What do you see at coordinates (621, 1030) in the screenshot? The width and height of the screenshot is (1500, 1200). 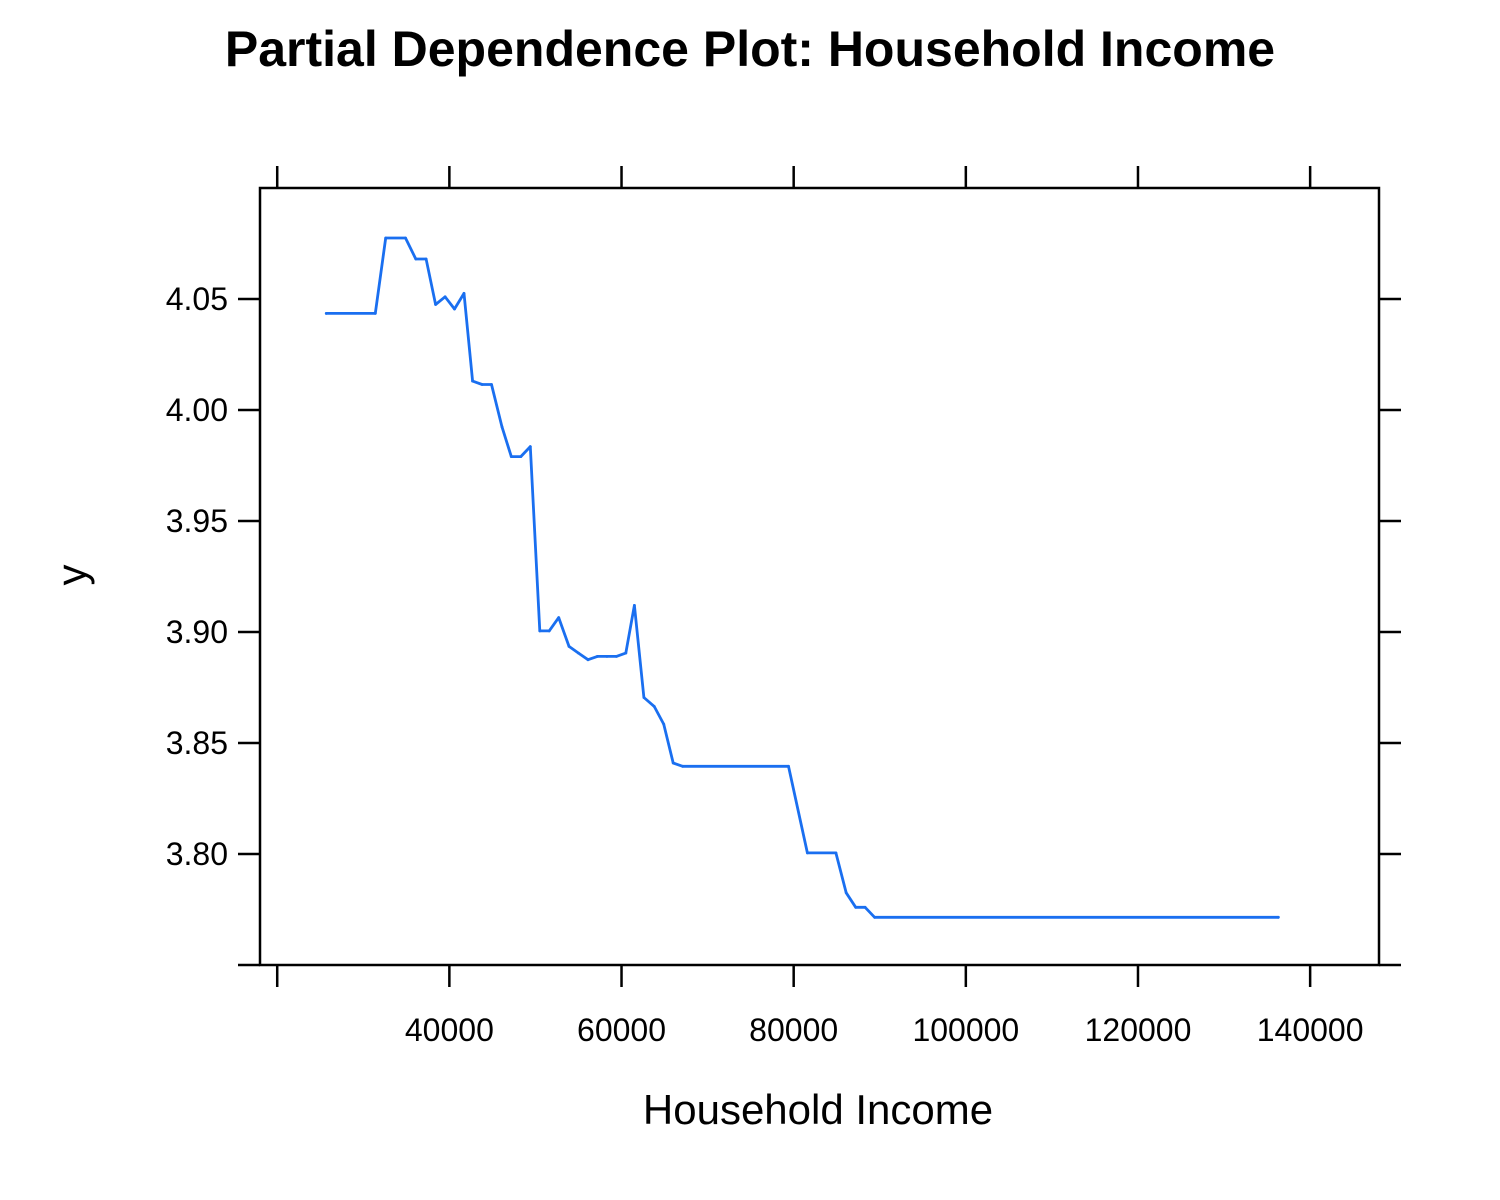 I see `x-tick-label: 60000` at bounding box center [621, 1030].